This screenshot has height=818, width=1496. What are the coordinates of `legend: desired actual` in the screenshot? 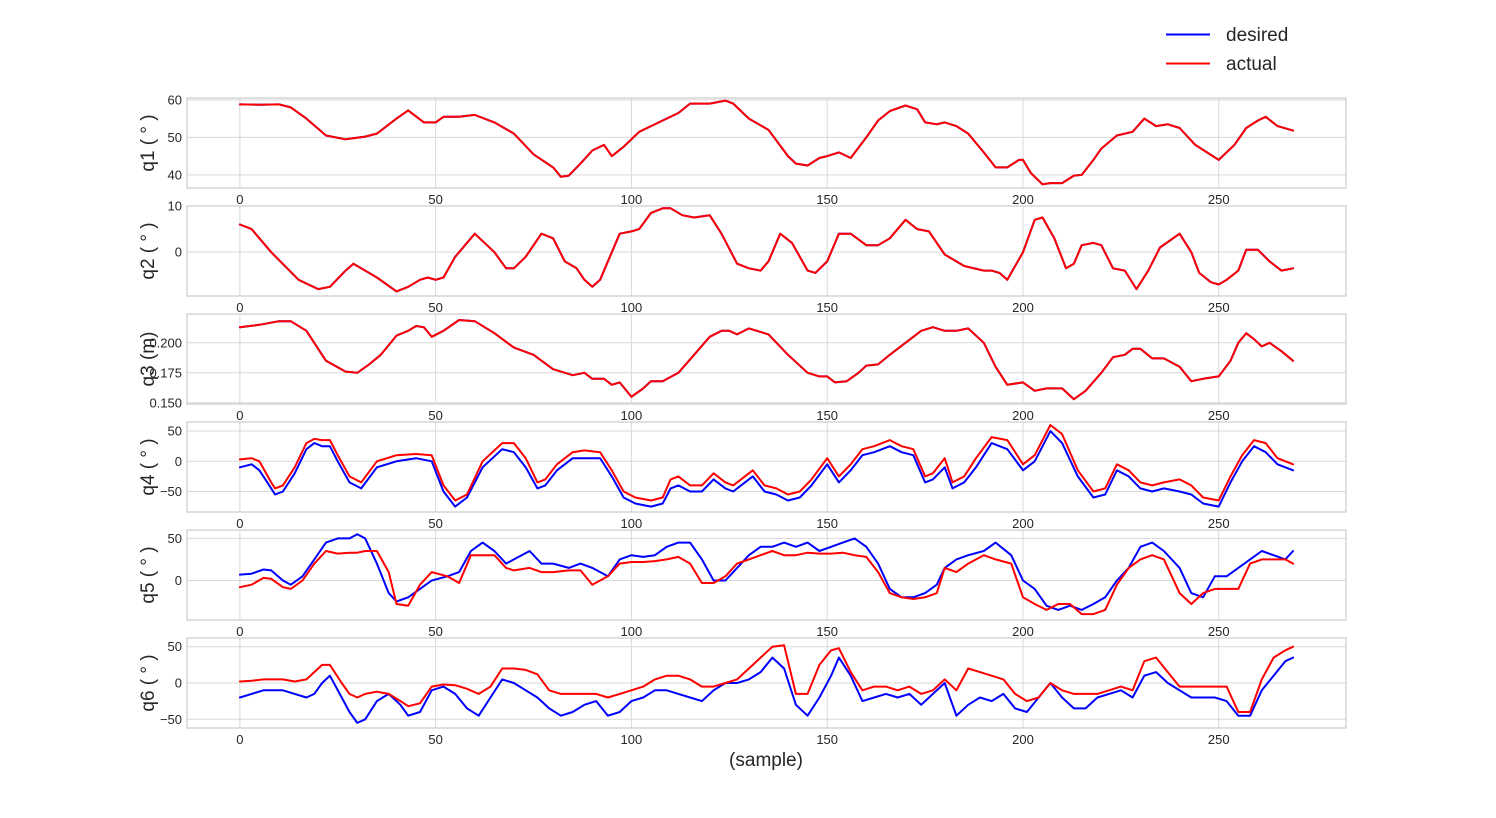 It's located at (1227, 50).